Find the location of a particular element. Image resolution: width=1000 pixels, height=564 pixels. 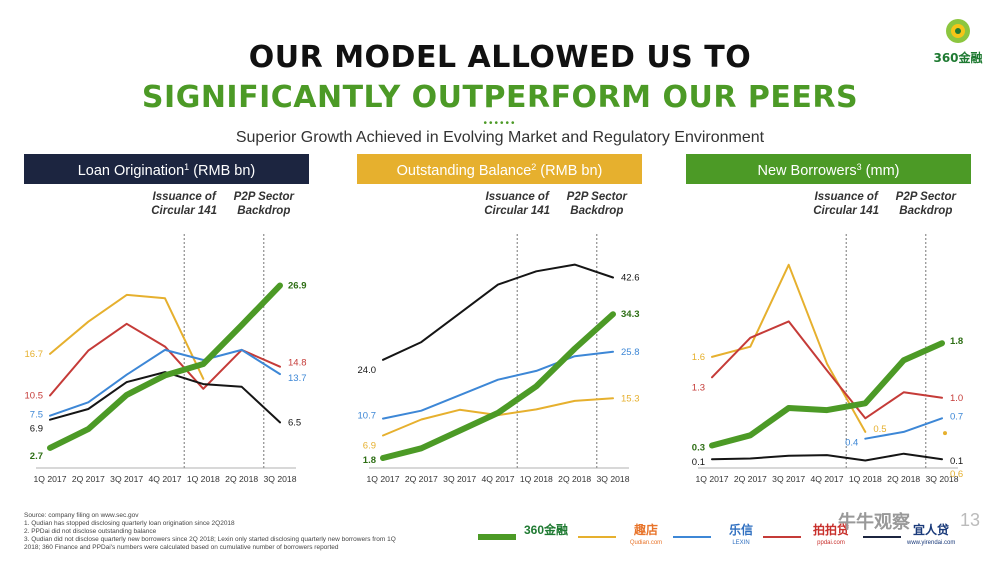

data-label: 0.7 is located at coordinates (956, 416).